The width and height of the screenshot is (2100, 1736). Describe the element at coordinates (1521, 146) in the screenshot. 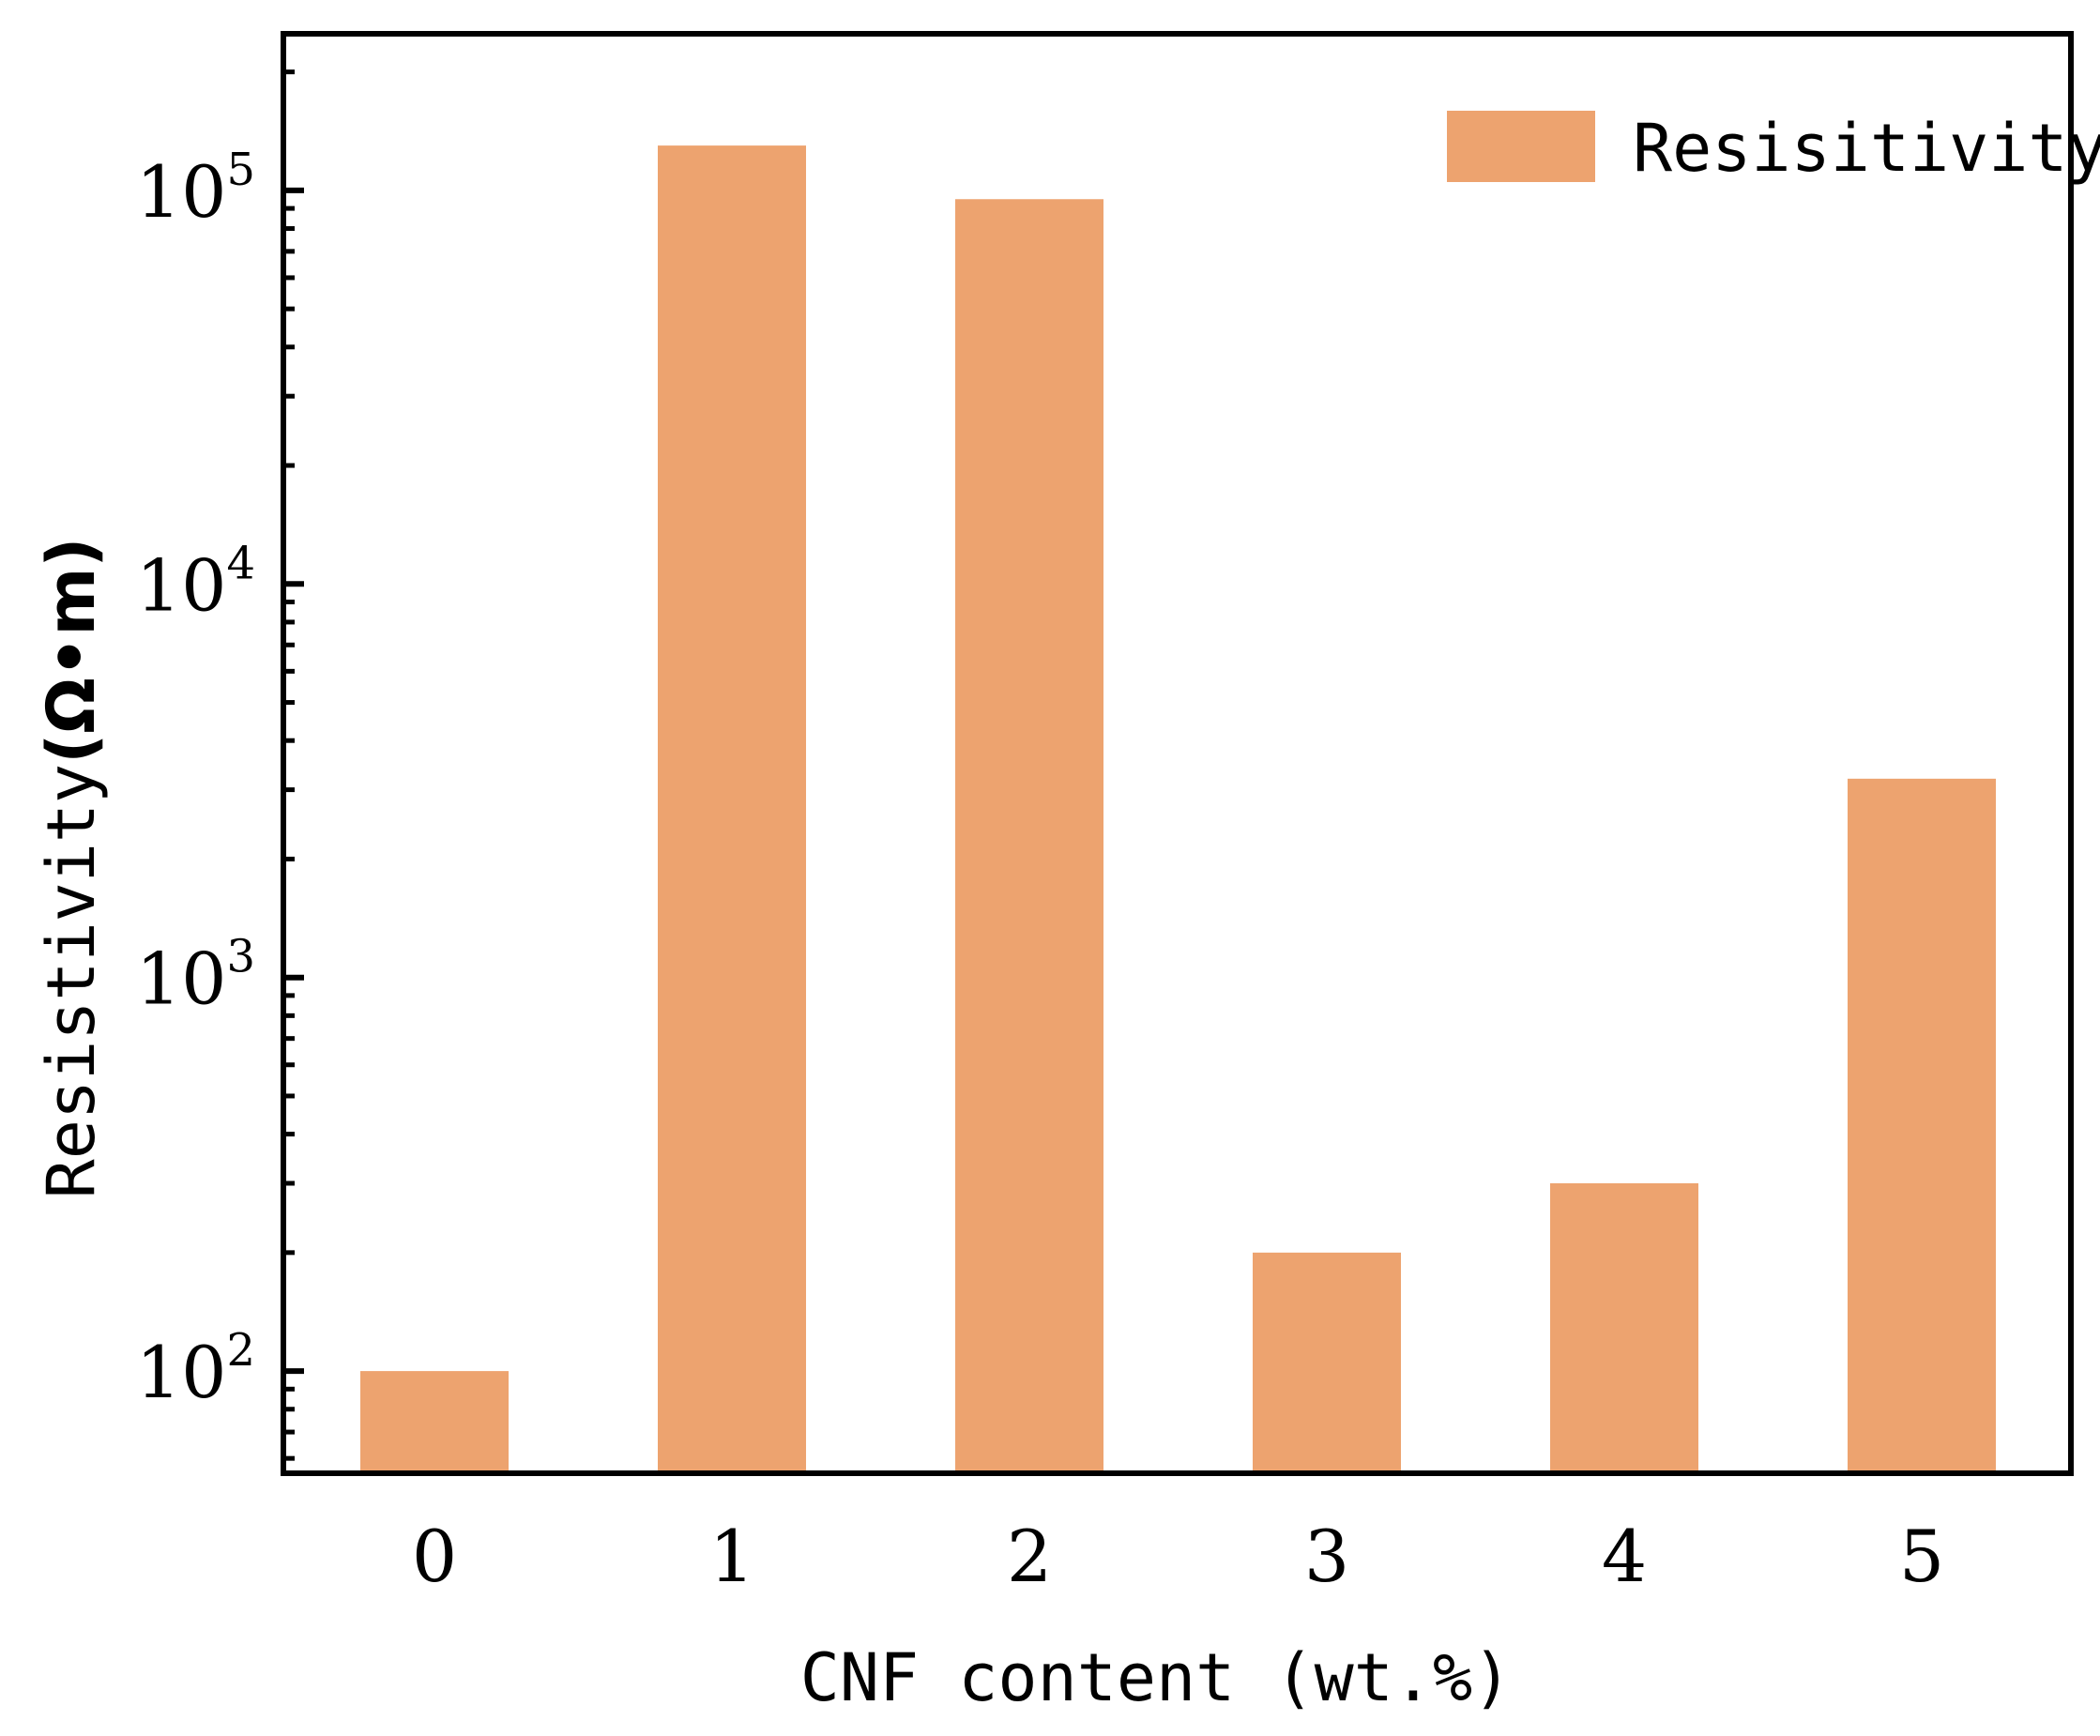

I see `legend-swatch` at that location.